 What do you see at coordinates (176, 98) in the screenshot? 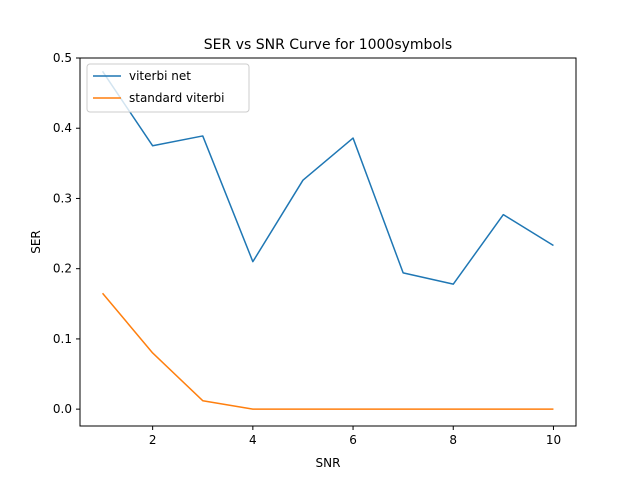
I see `legend-label: standard viterbi` at bounding box center [176, 98].